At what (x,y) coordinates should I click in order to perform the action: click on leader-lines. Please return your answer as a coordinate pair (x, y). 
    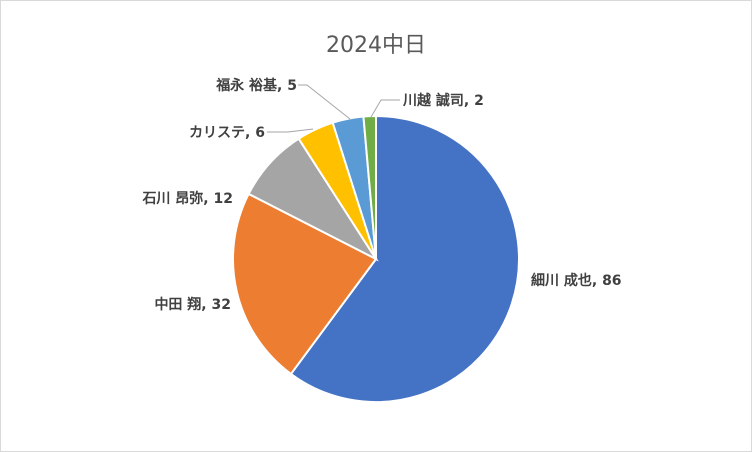
    Looking at the image, I should click on (333, 108).